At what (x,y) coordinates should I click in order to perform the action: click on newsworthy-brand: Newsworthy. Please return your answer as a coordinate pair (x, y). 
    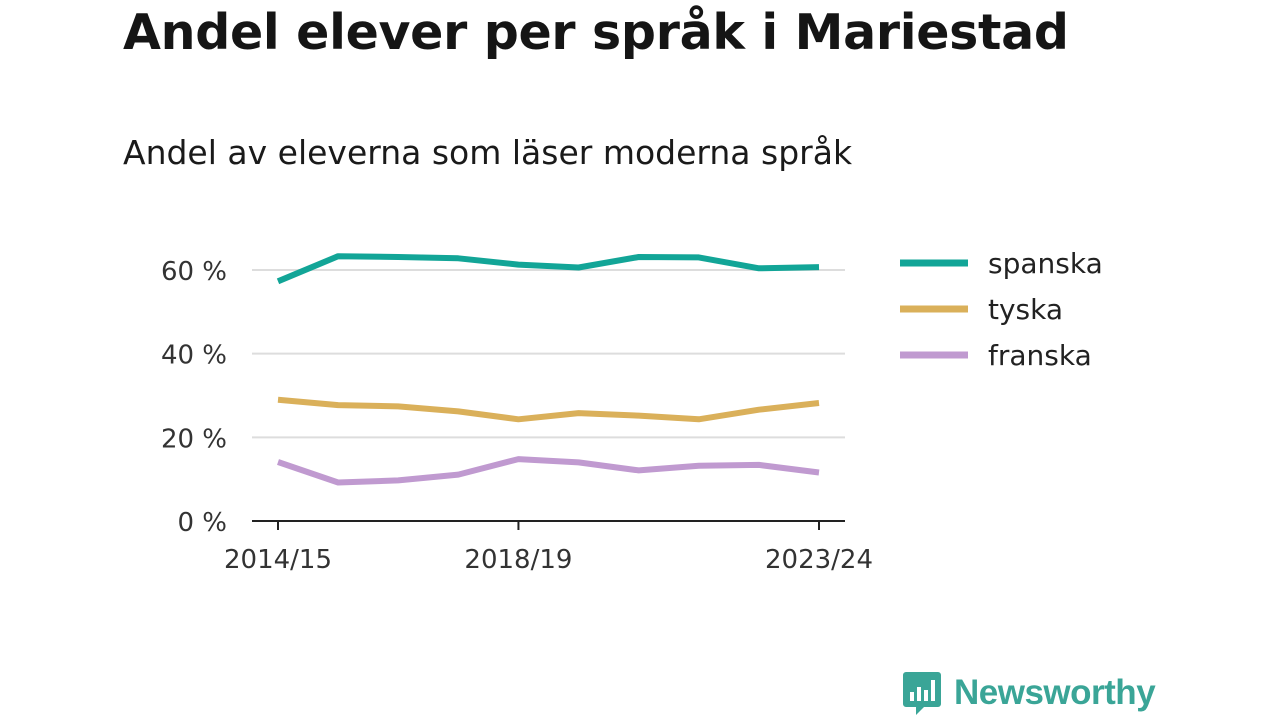
    Looking at the image, I should click on (1029, 693).